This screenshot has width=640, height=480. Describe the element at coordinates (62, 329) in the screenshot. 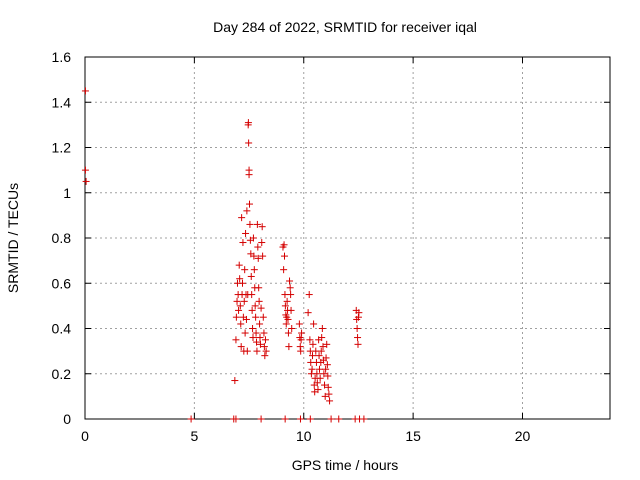

I see `y-tick-label: 0.4` at that location.